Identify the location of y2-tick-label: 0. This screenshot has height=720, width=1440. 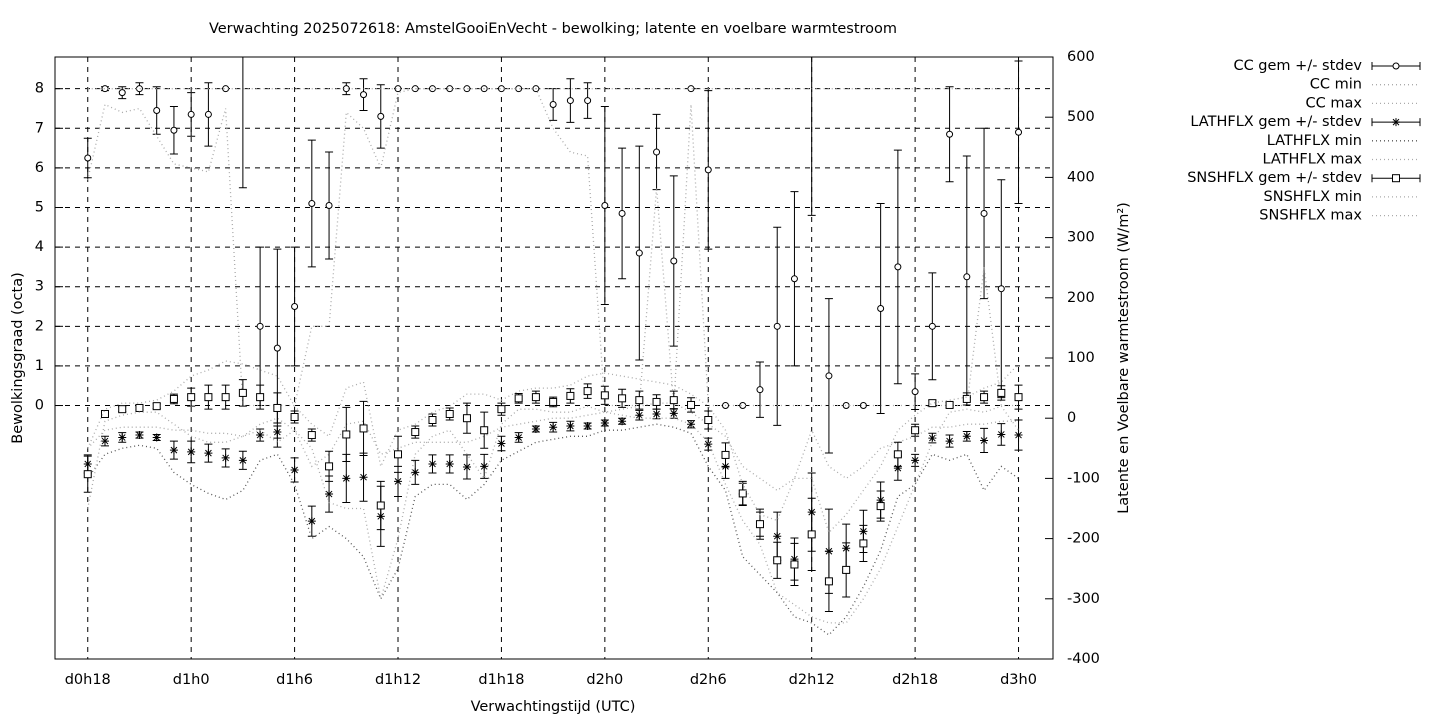
(1071, 418).